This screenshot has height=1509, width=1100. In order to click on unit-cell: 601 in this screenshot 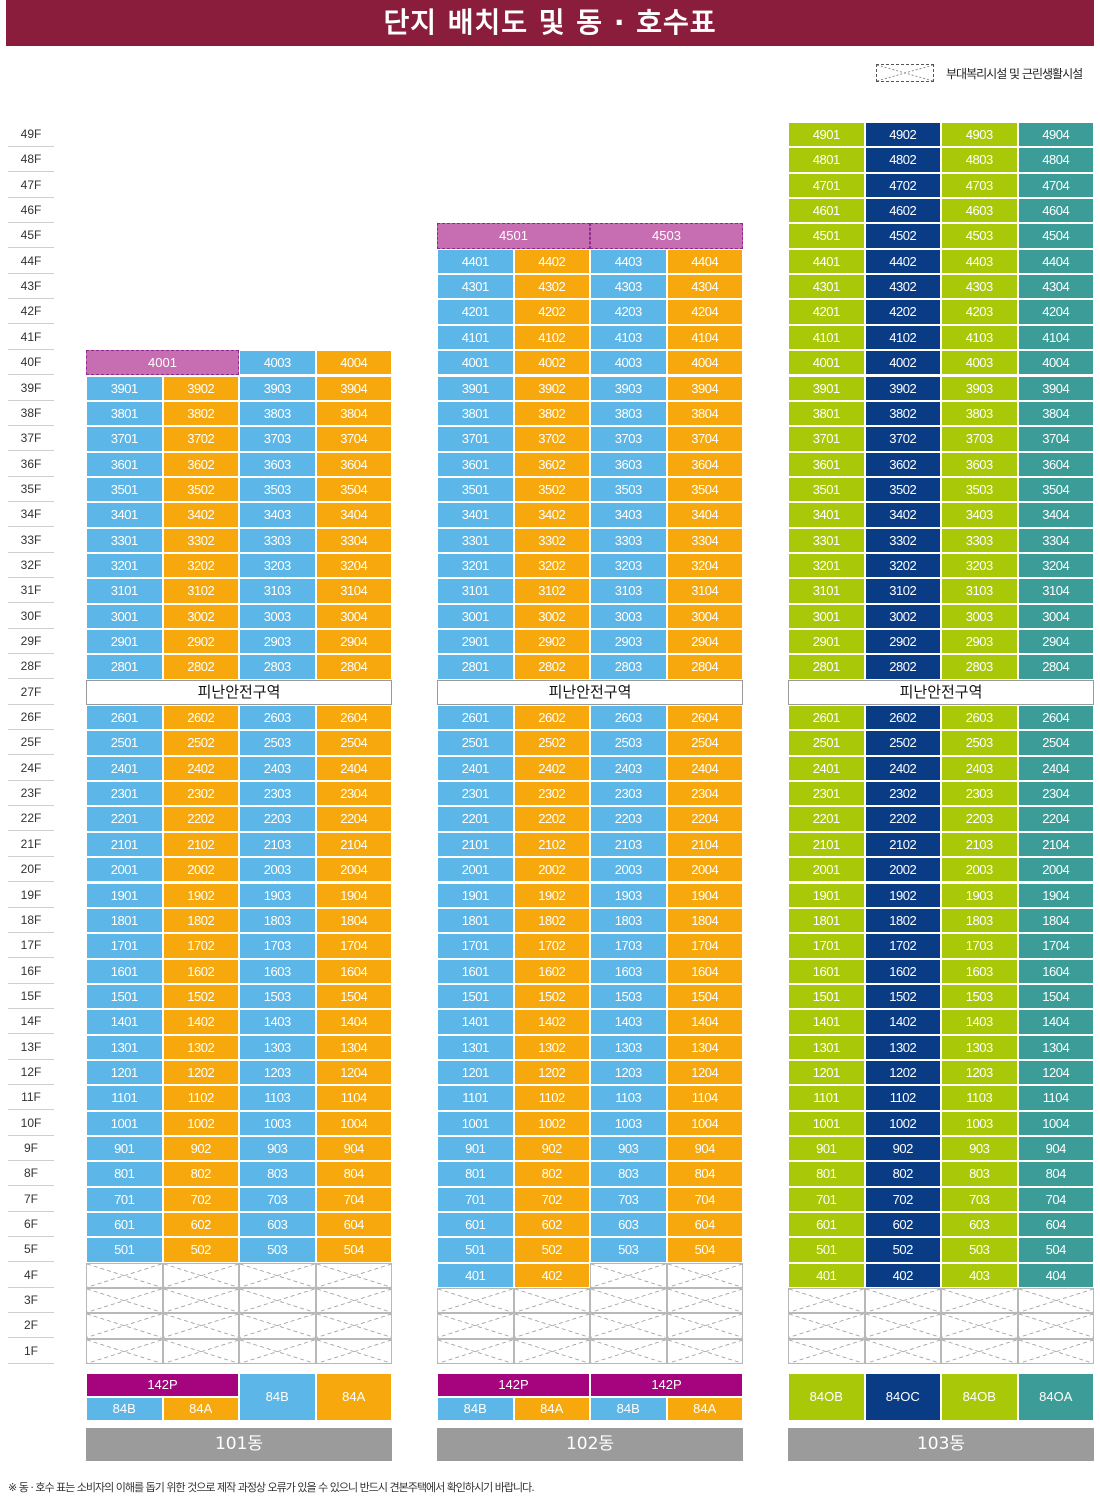, I will do `click(826, 1225)`.